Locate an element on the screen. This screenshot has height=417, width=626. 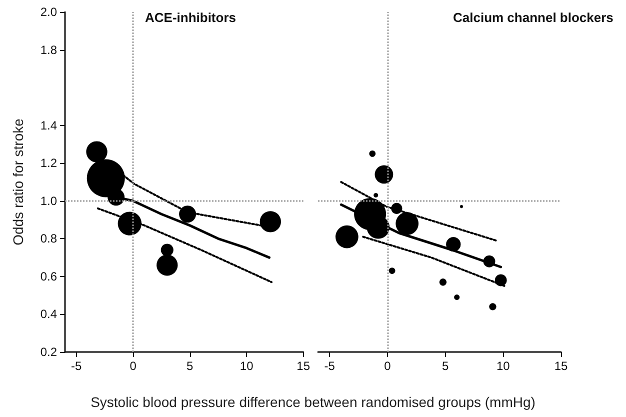
y-tick-label: 1.2 is located at coordinates (49, 163).